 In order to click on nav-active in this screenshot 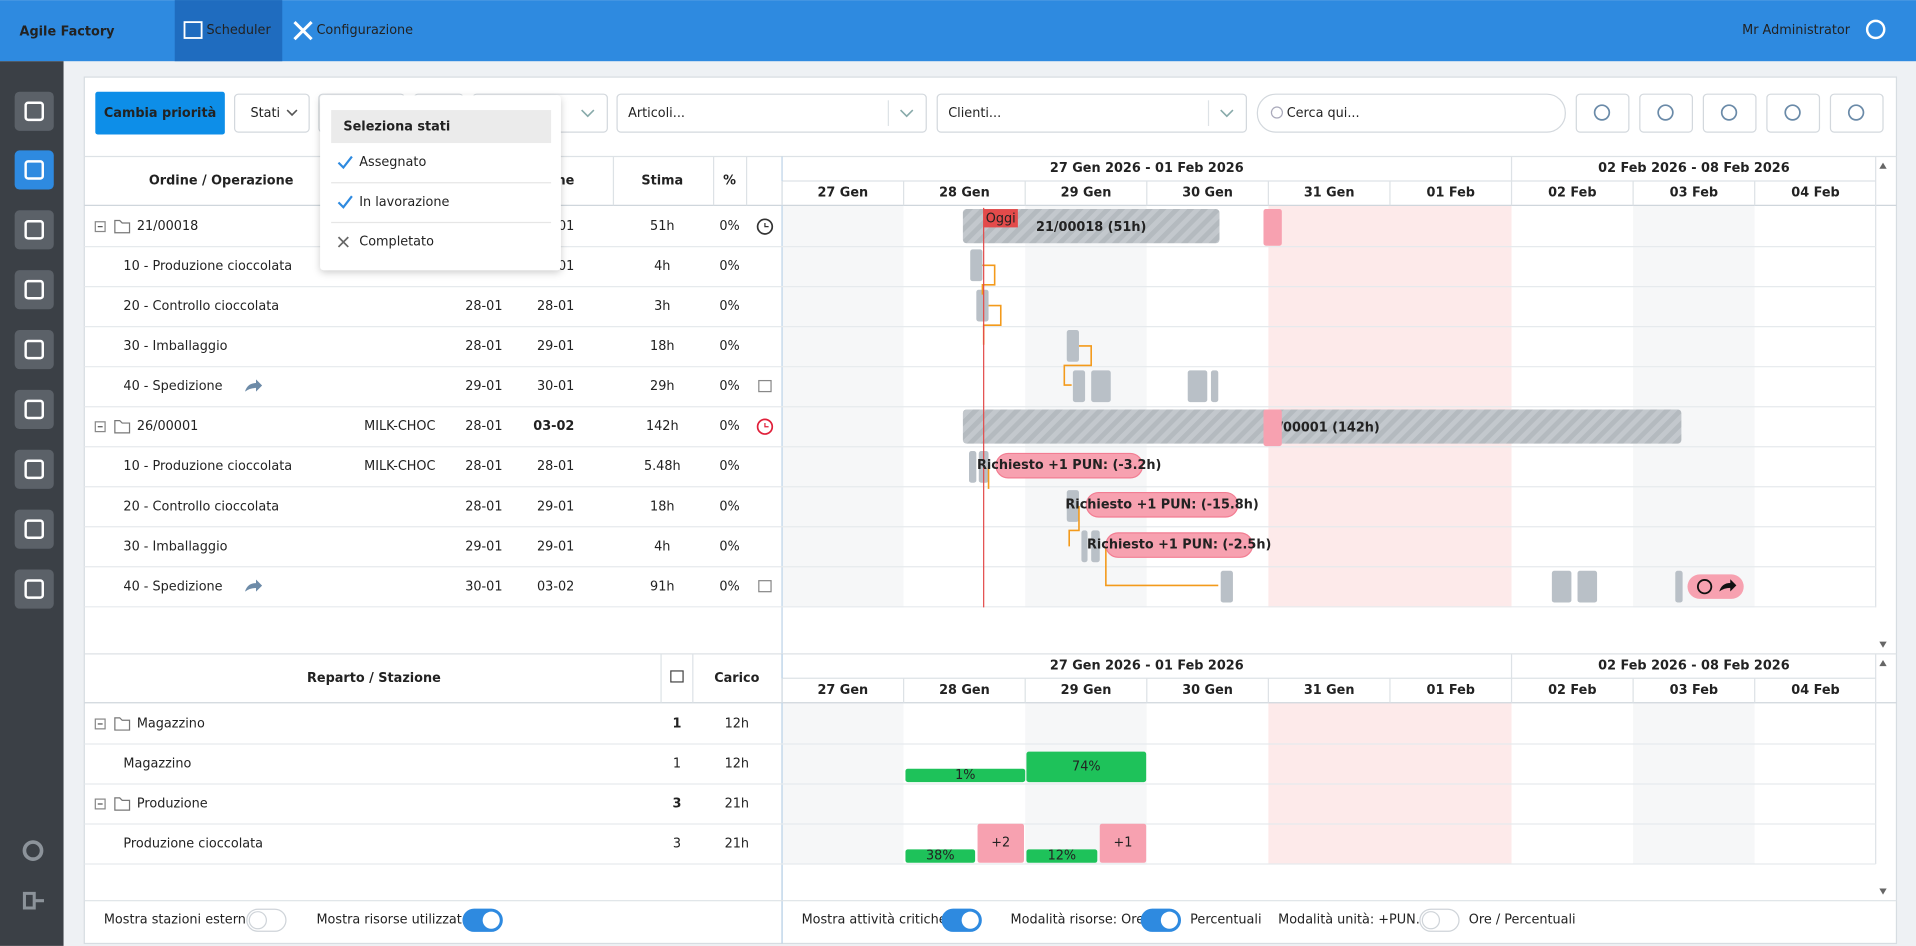, I will do `click(228, 31)`.